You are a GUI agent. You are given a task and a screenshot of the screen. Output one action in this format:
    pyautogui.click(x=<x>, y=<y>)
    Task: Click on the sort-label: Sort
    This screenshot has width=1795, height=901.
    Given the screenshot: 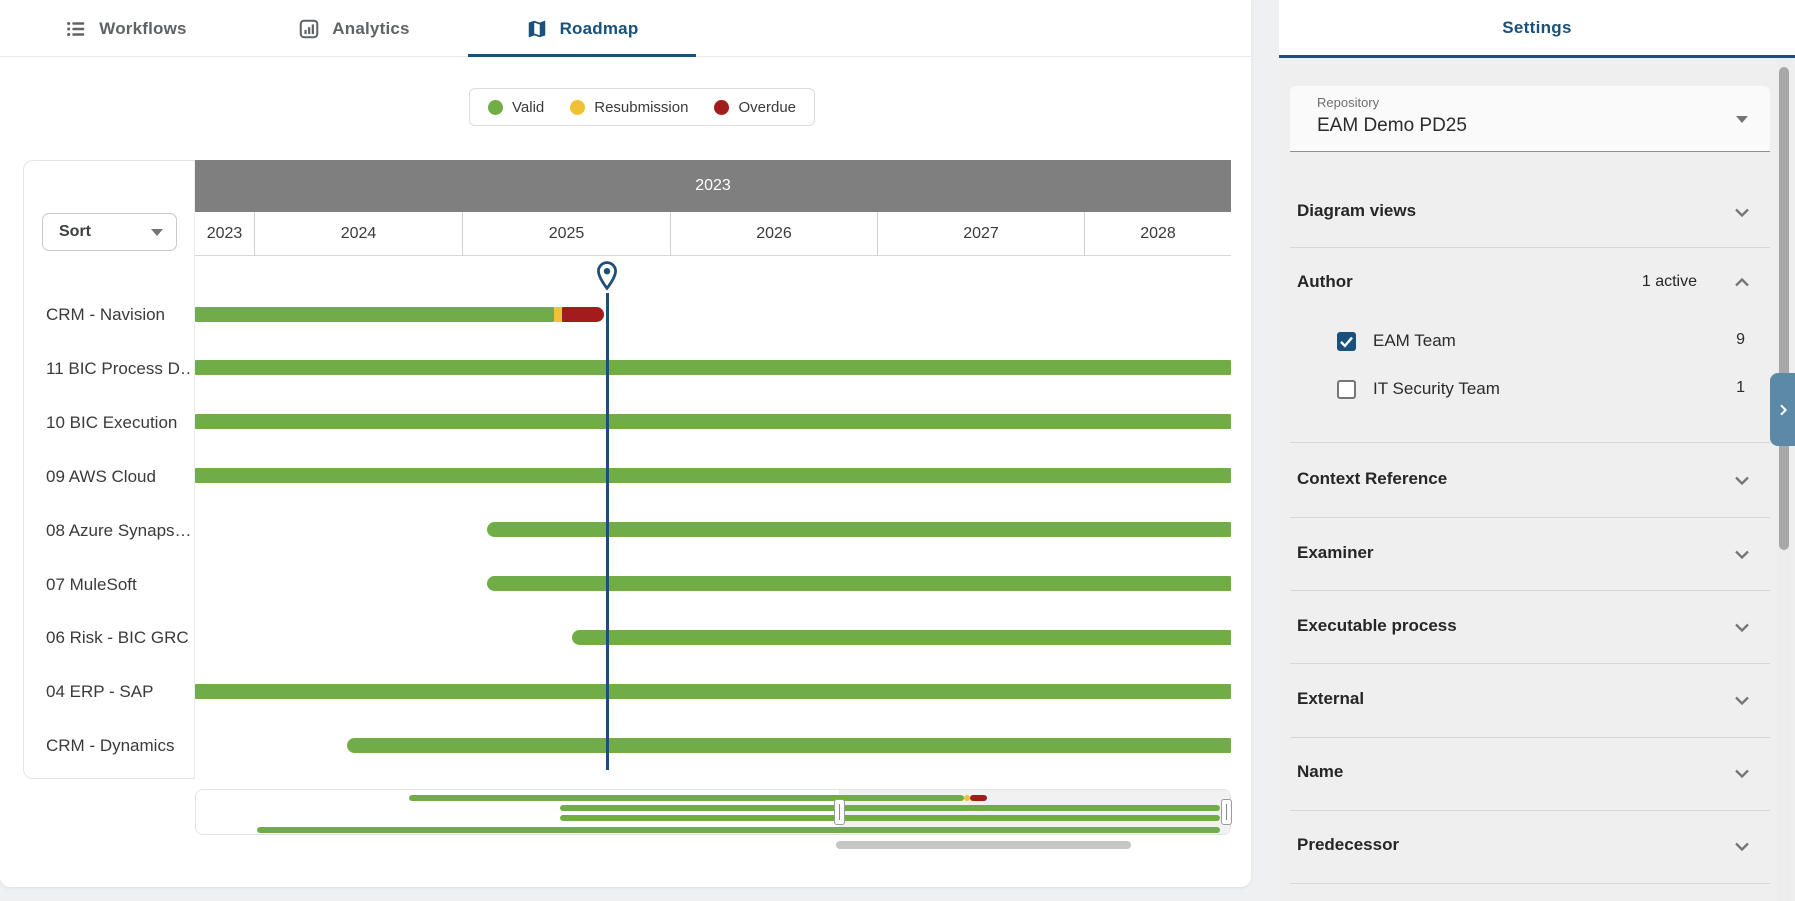 What is the action you would take?
    pyautogui.click(x=75, y=231)
    